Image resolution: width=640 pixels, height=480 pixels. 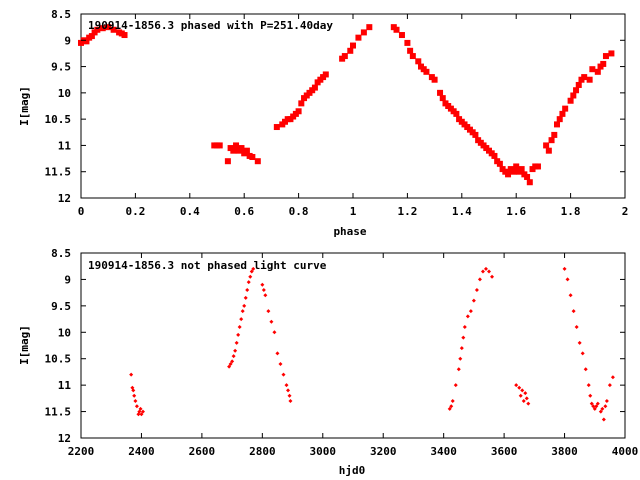 I want to click on x-tick-label: 0.2, so click(x=135, y=211).